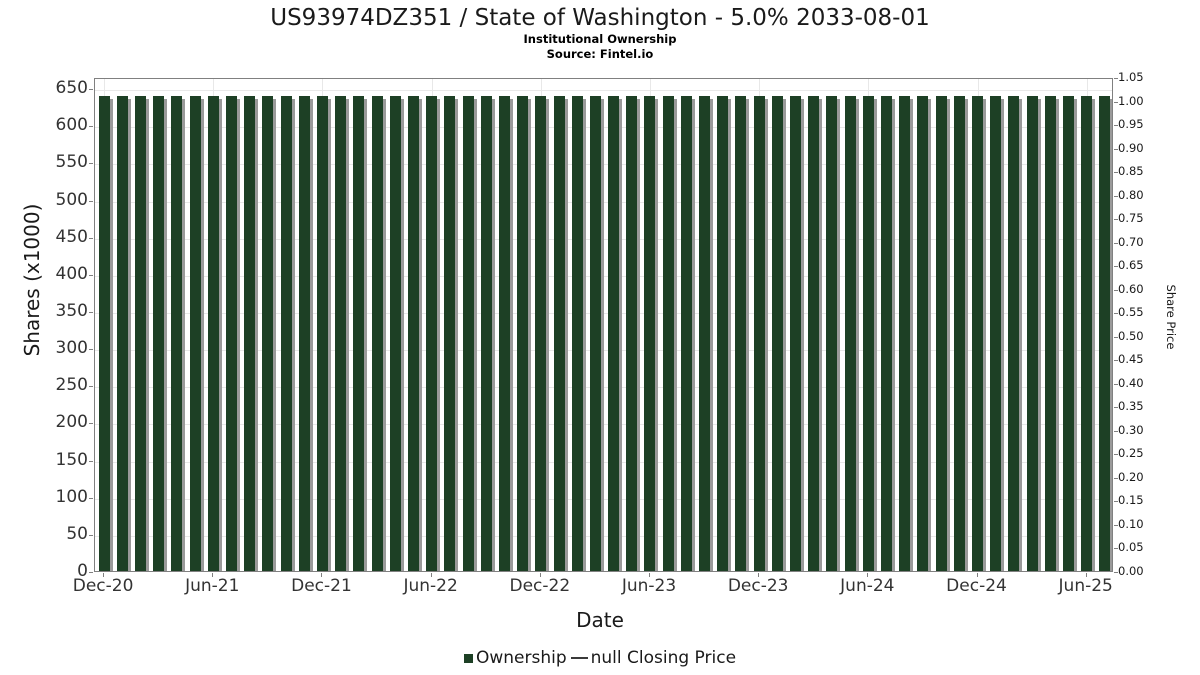 Image resolution: width=1200 pixels, height=675 pixels. What do you see at coordinates (82, 571) in the screenshot?
I see `y-axis-left-tick-label: 0` at bounding box center [82, 571].